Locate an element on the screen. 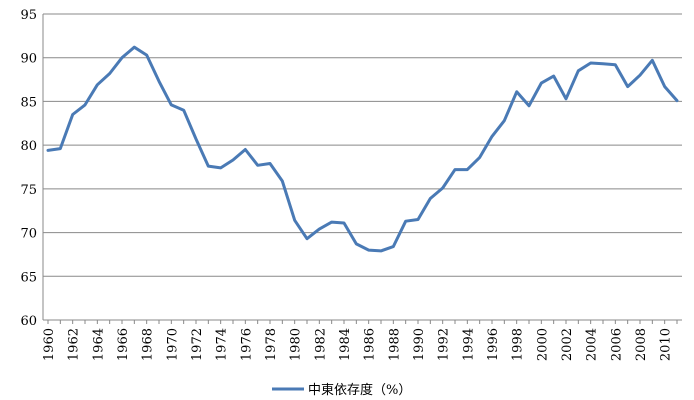 The width and height of the screenshot is (694, 400). y-tick-label-65: 65 is located at coordinates (28, 277).